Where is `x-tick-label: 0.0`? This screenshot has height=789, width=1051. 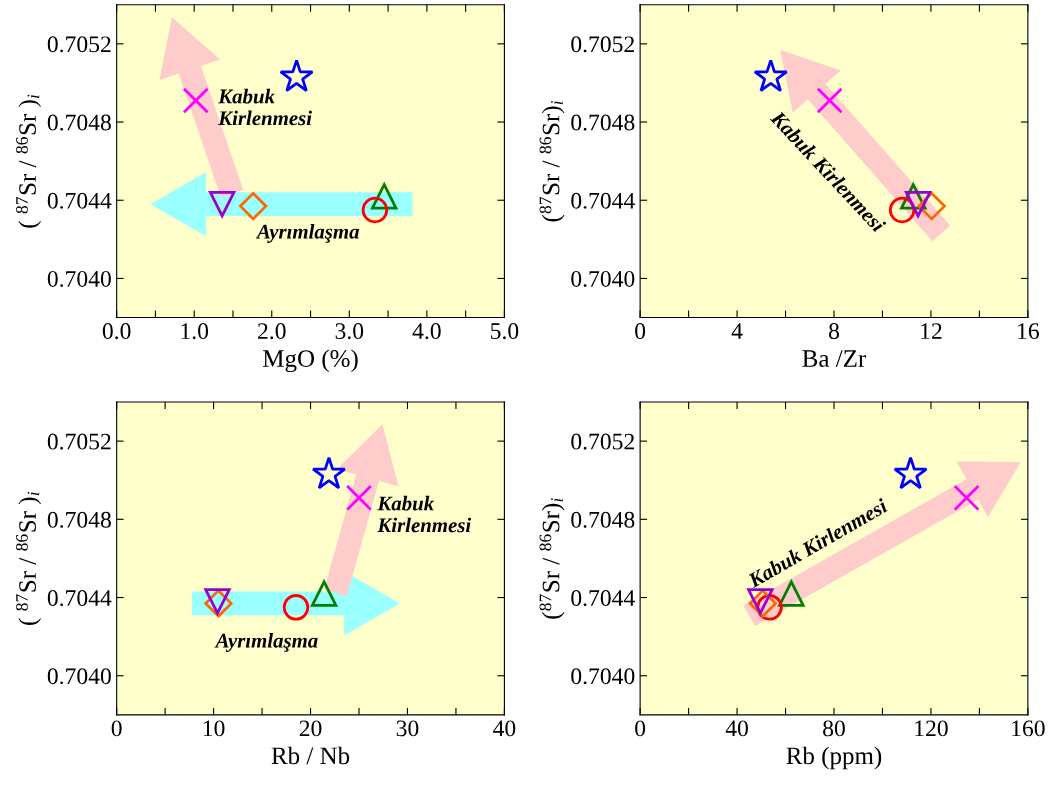 x-tick-label: 0.0 is located at coordinates (116, 331).